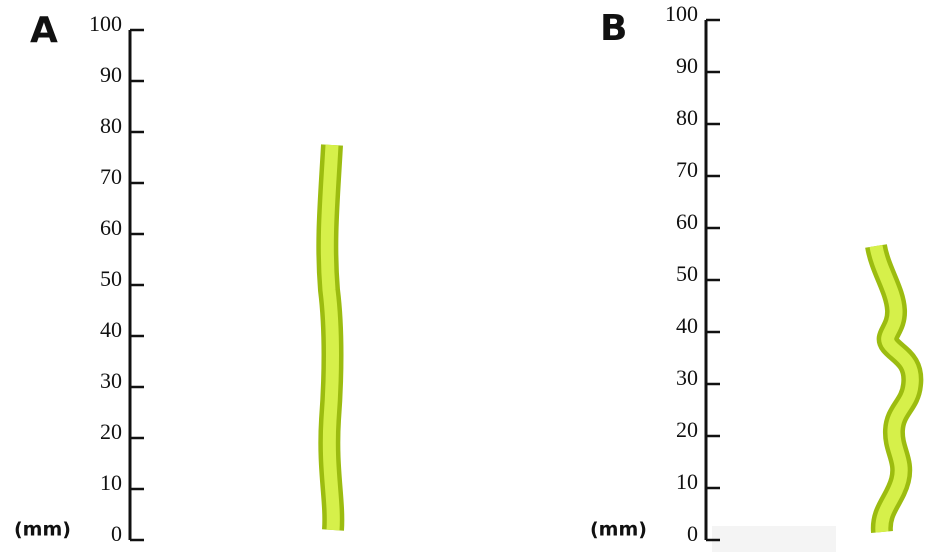 The height and width of the screenshot is (552, 925). I want to click on vessel-a, so click(330, 337).